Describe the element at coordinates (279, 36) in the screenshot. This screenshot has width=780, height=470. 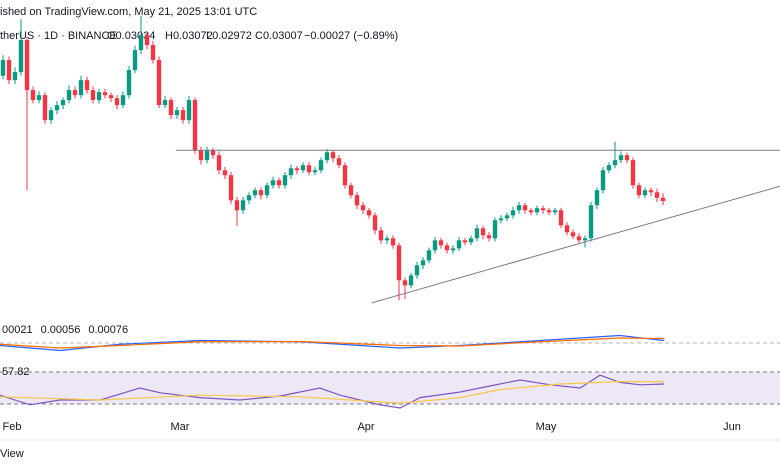
I see `ohlc-label: C0.03007` at that location.